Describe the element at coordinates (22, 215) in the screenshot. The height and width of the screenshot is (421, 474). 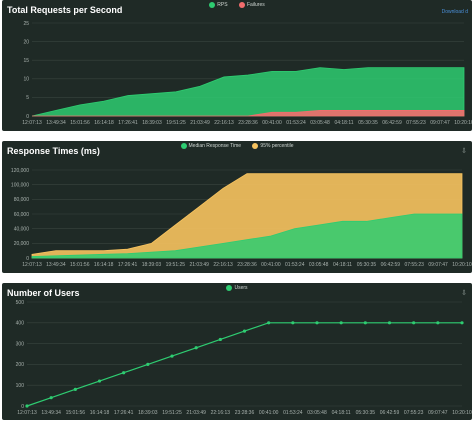
I see `y-tick-label: 60,000` at that location.